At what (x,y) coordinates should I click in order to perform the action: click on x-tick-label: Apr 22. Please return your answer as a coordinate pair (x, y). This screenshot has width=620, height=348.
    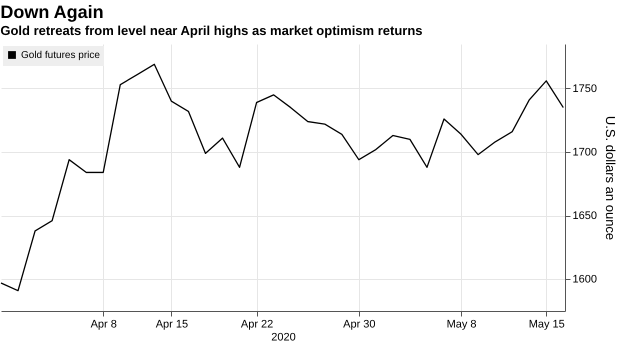
    Looking at the image, I should click on (257, 324).